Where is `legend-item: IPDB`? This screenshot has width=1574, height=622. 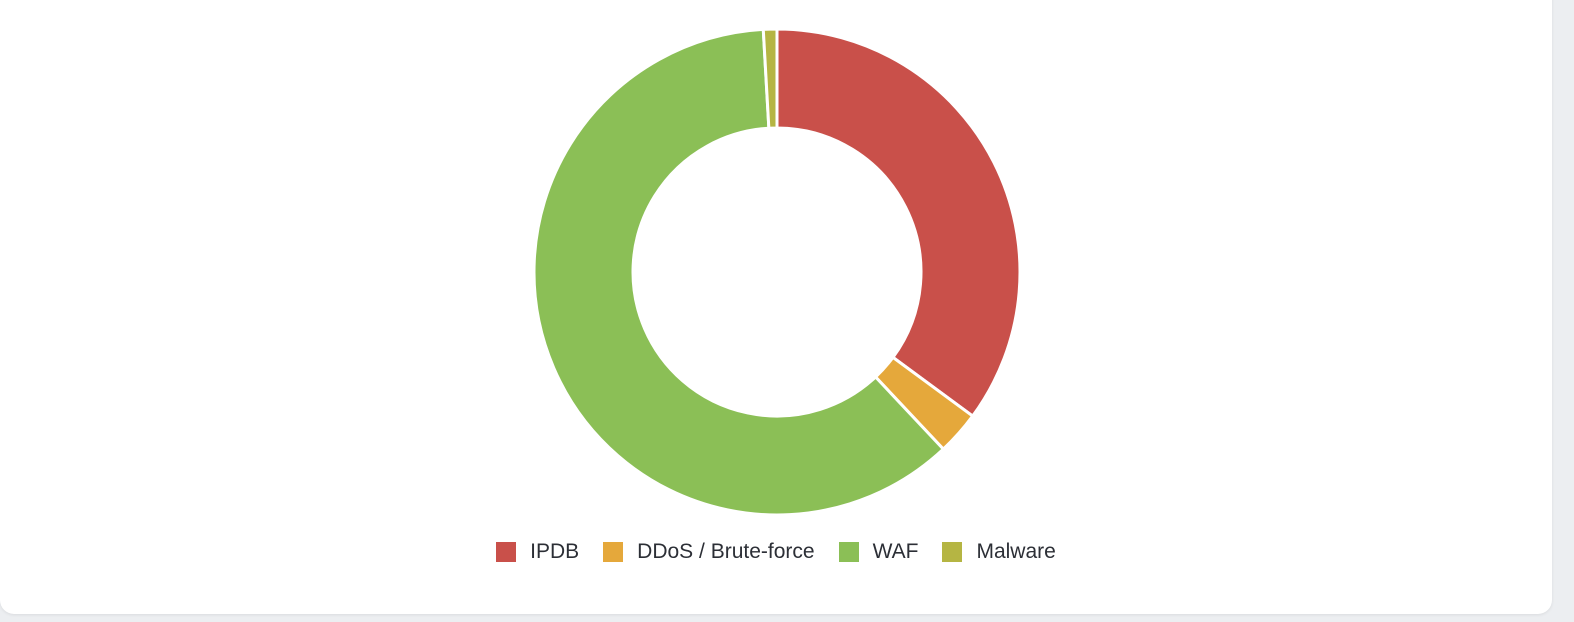
legend-item: IPDB is located at coordinates (537, 552).